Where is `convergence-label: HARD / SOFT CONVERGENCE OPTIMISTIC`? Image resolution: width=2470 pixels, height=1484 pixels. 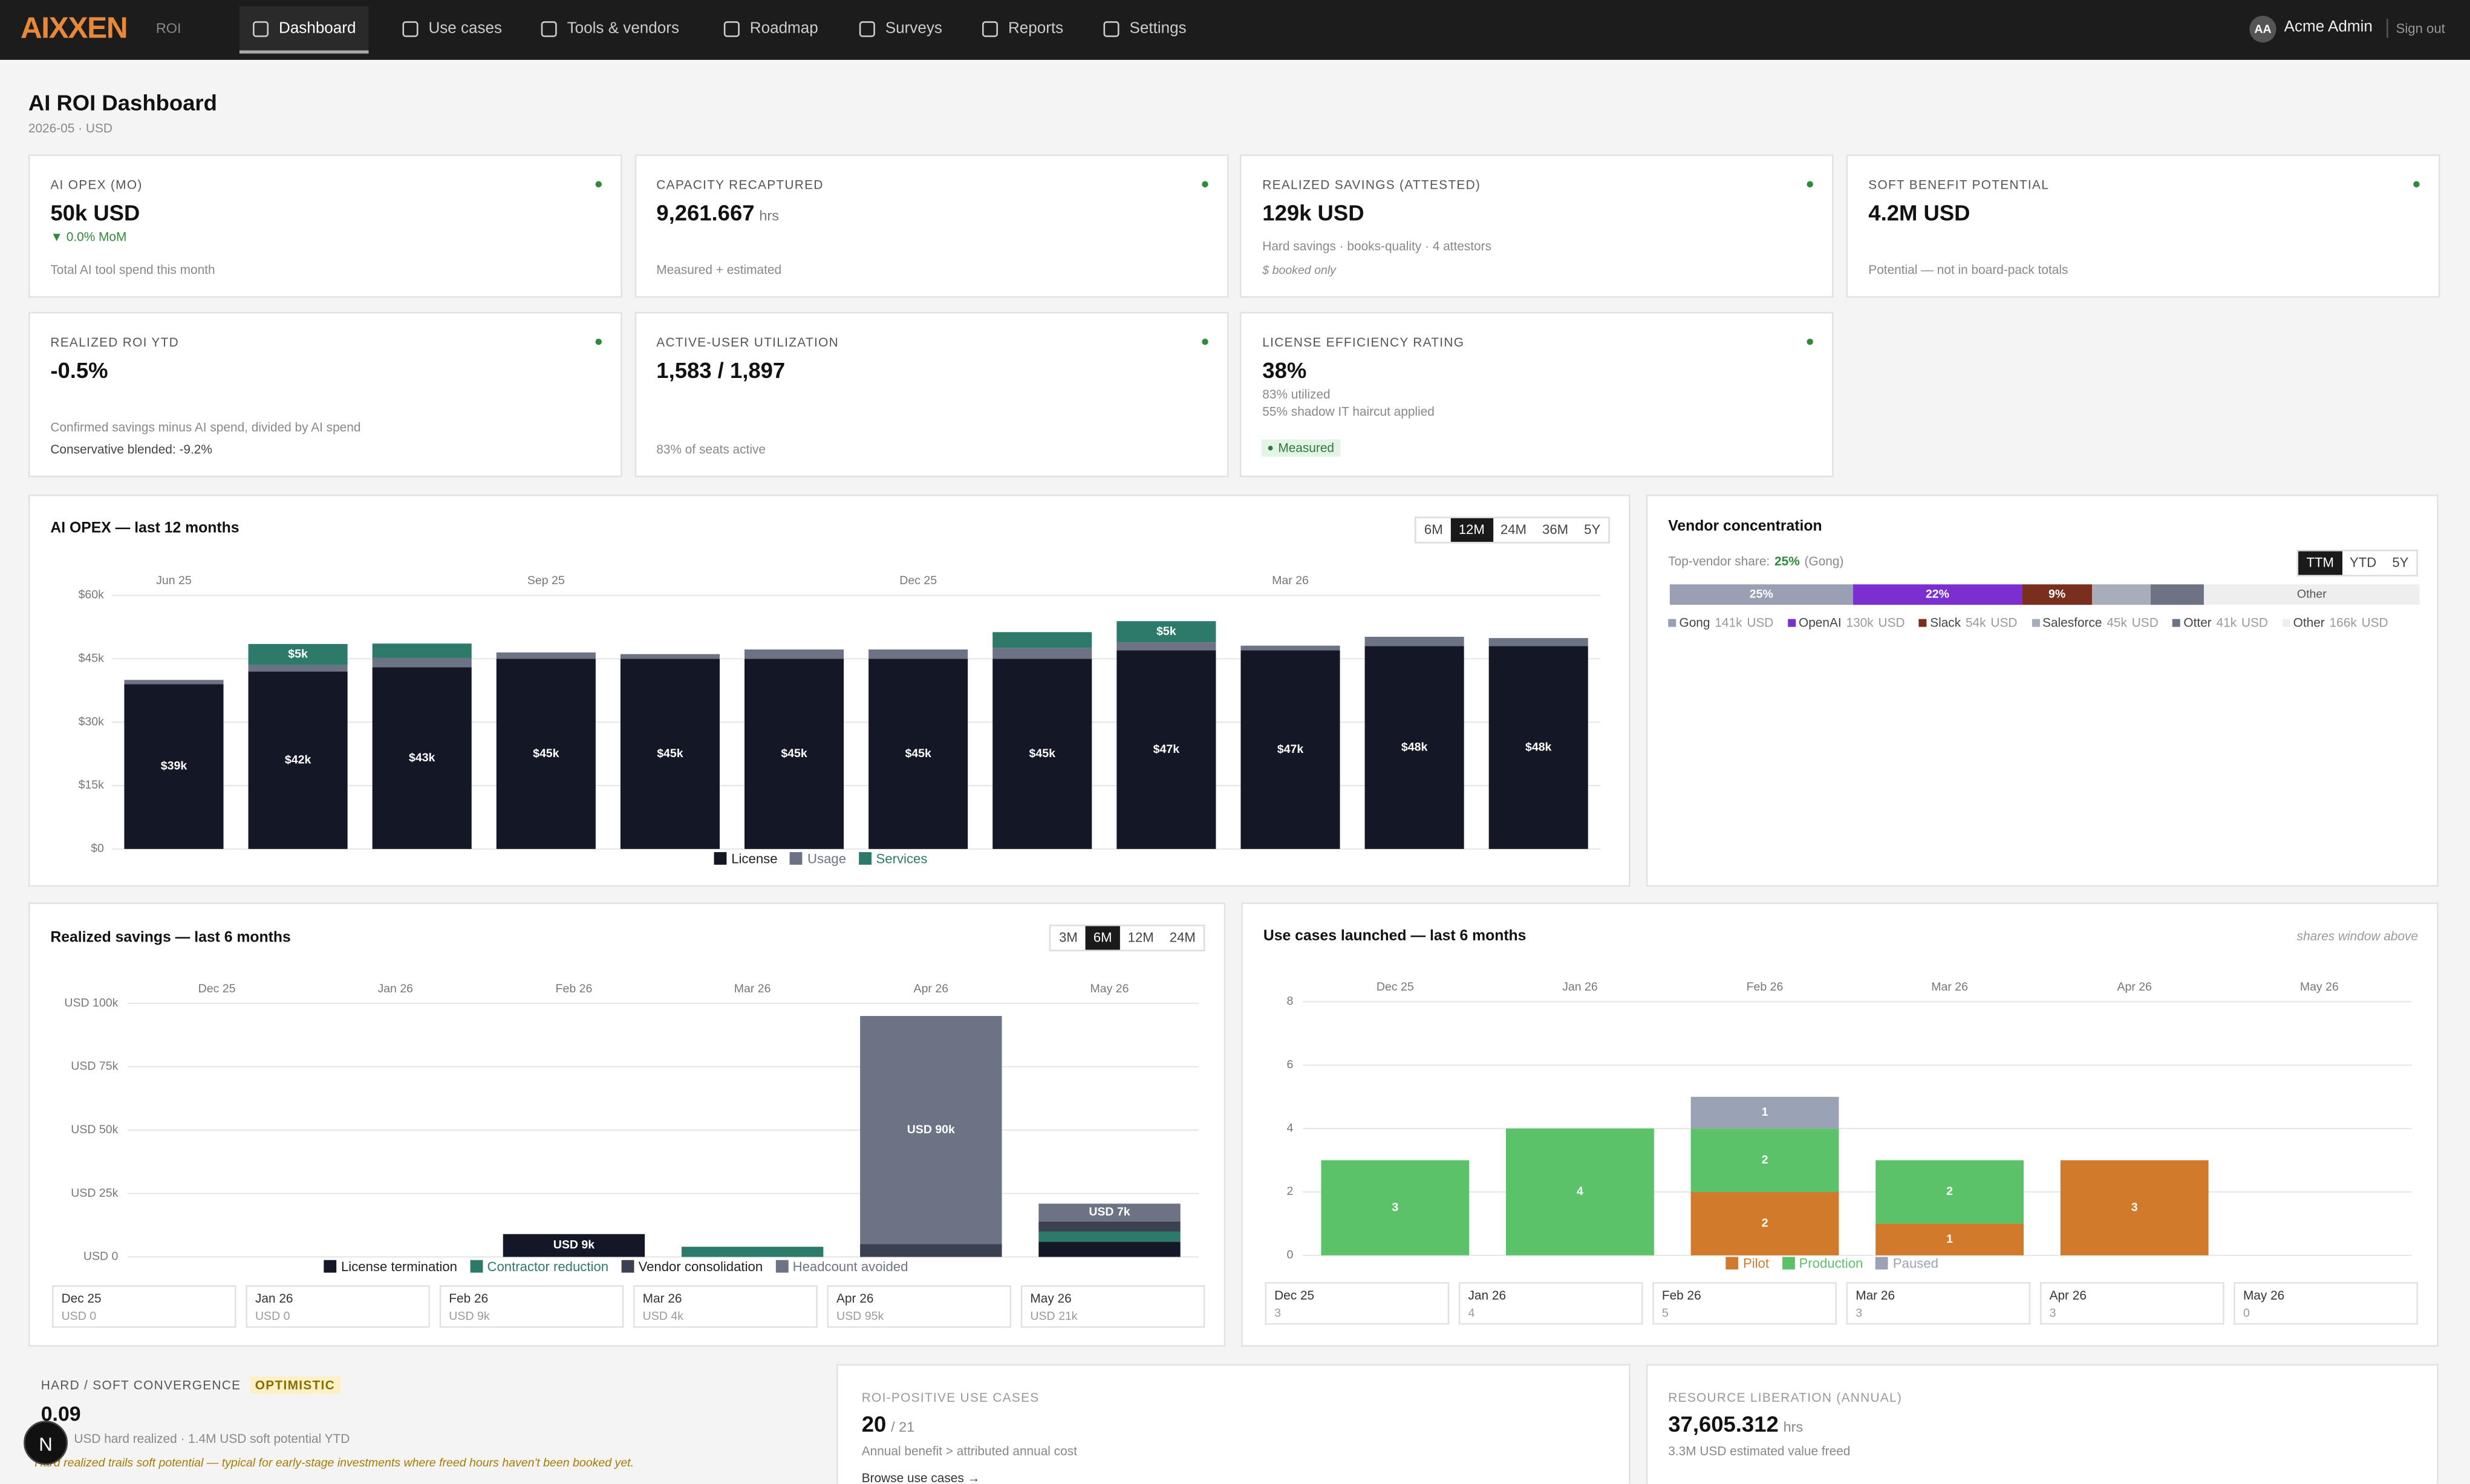
convergence-label: HARD / SOFT CONVERGENCE OPTIMISTIC is located at coordinates (190, 1385).